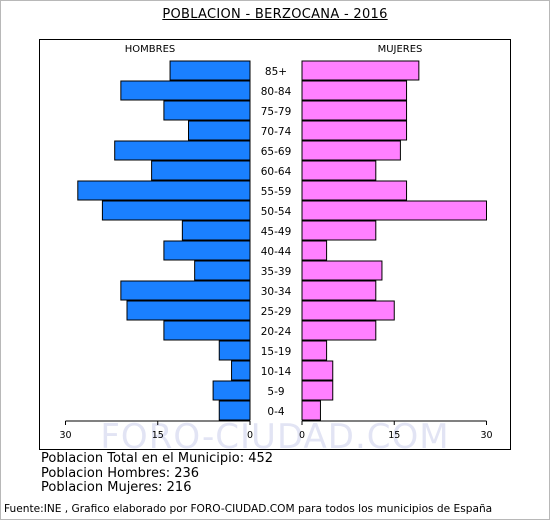 The width and height of the screenshot is (550, 520). Describe the element at coordinates (116, 487) in the screenshot. I see `stat-women: Poblacion Mujeres: 216` at that location.